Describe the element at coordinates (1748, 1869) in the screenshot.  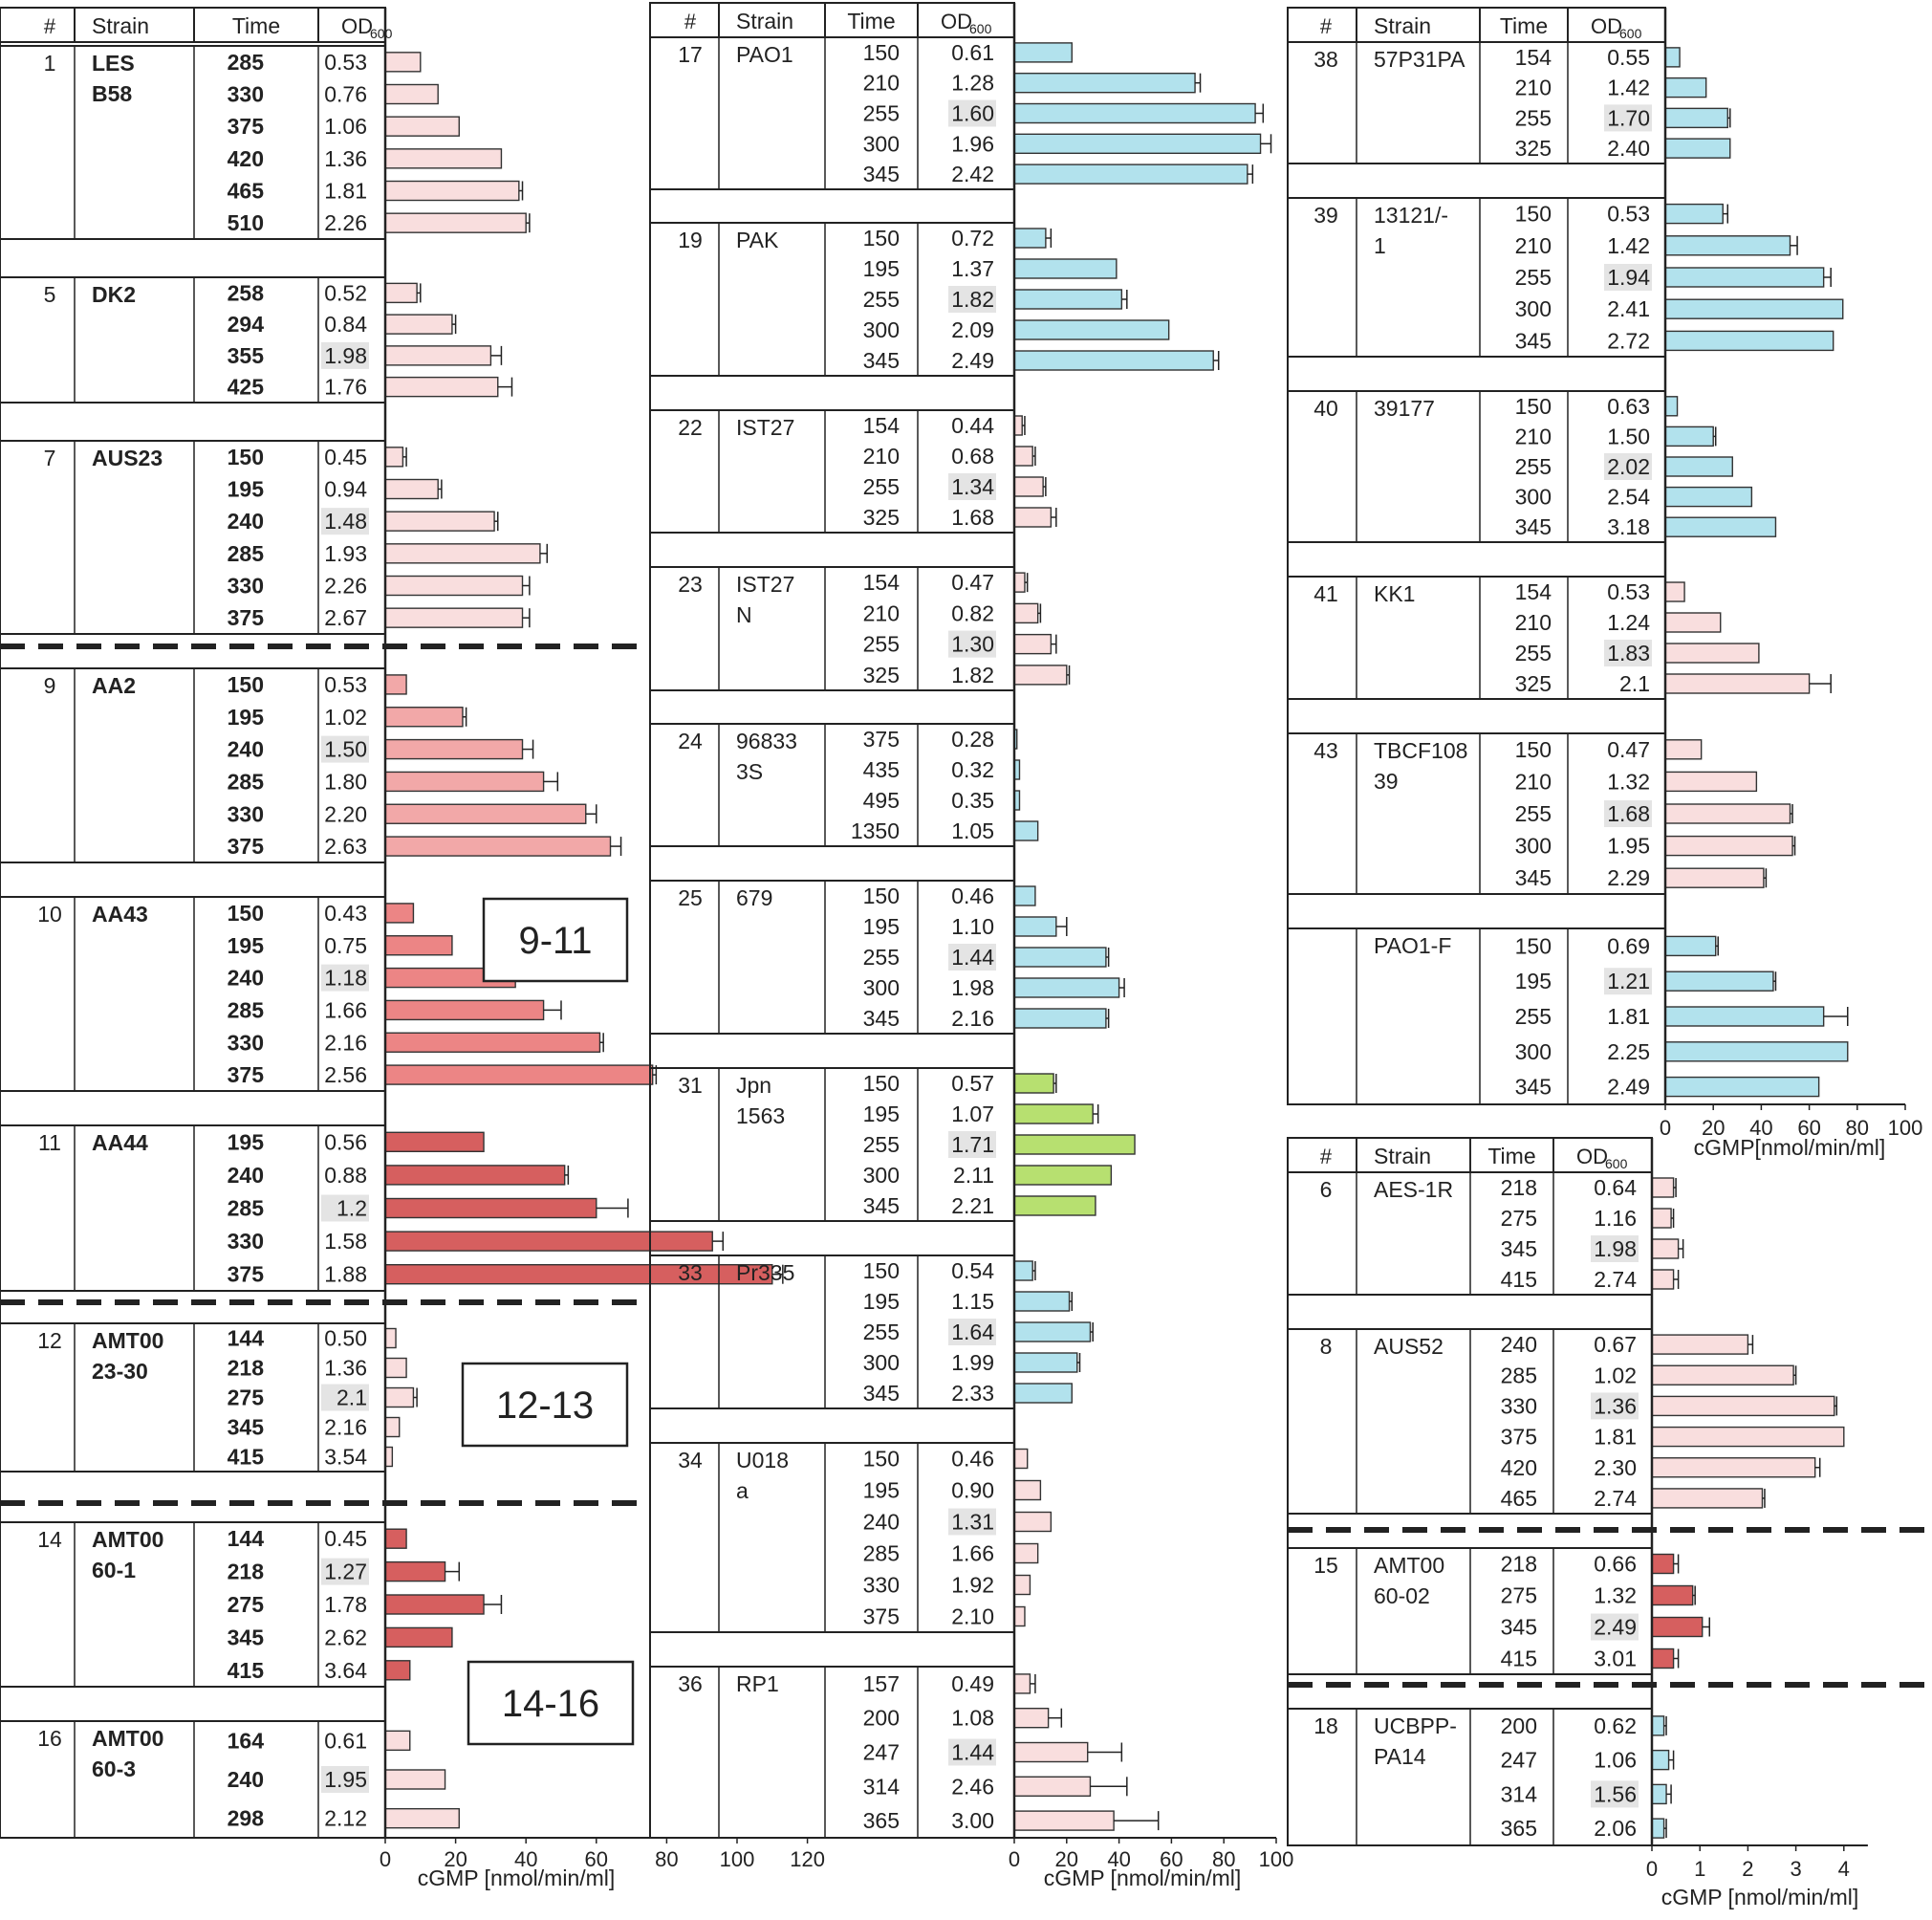
I see `x-tick-label: 2` at that location.